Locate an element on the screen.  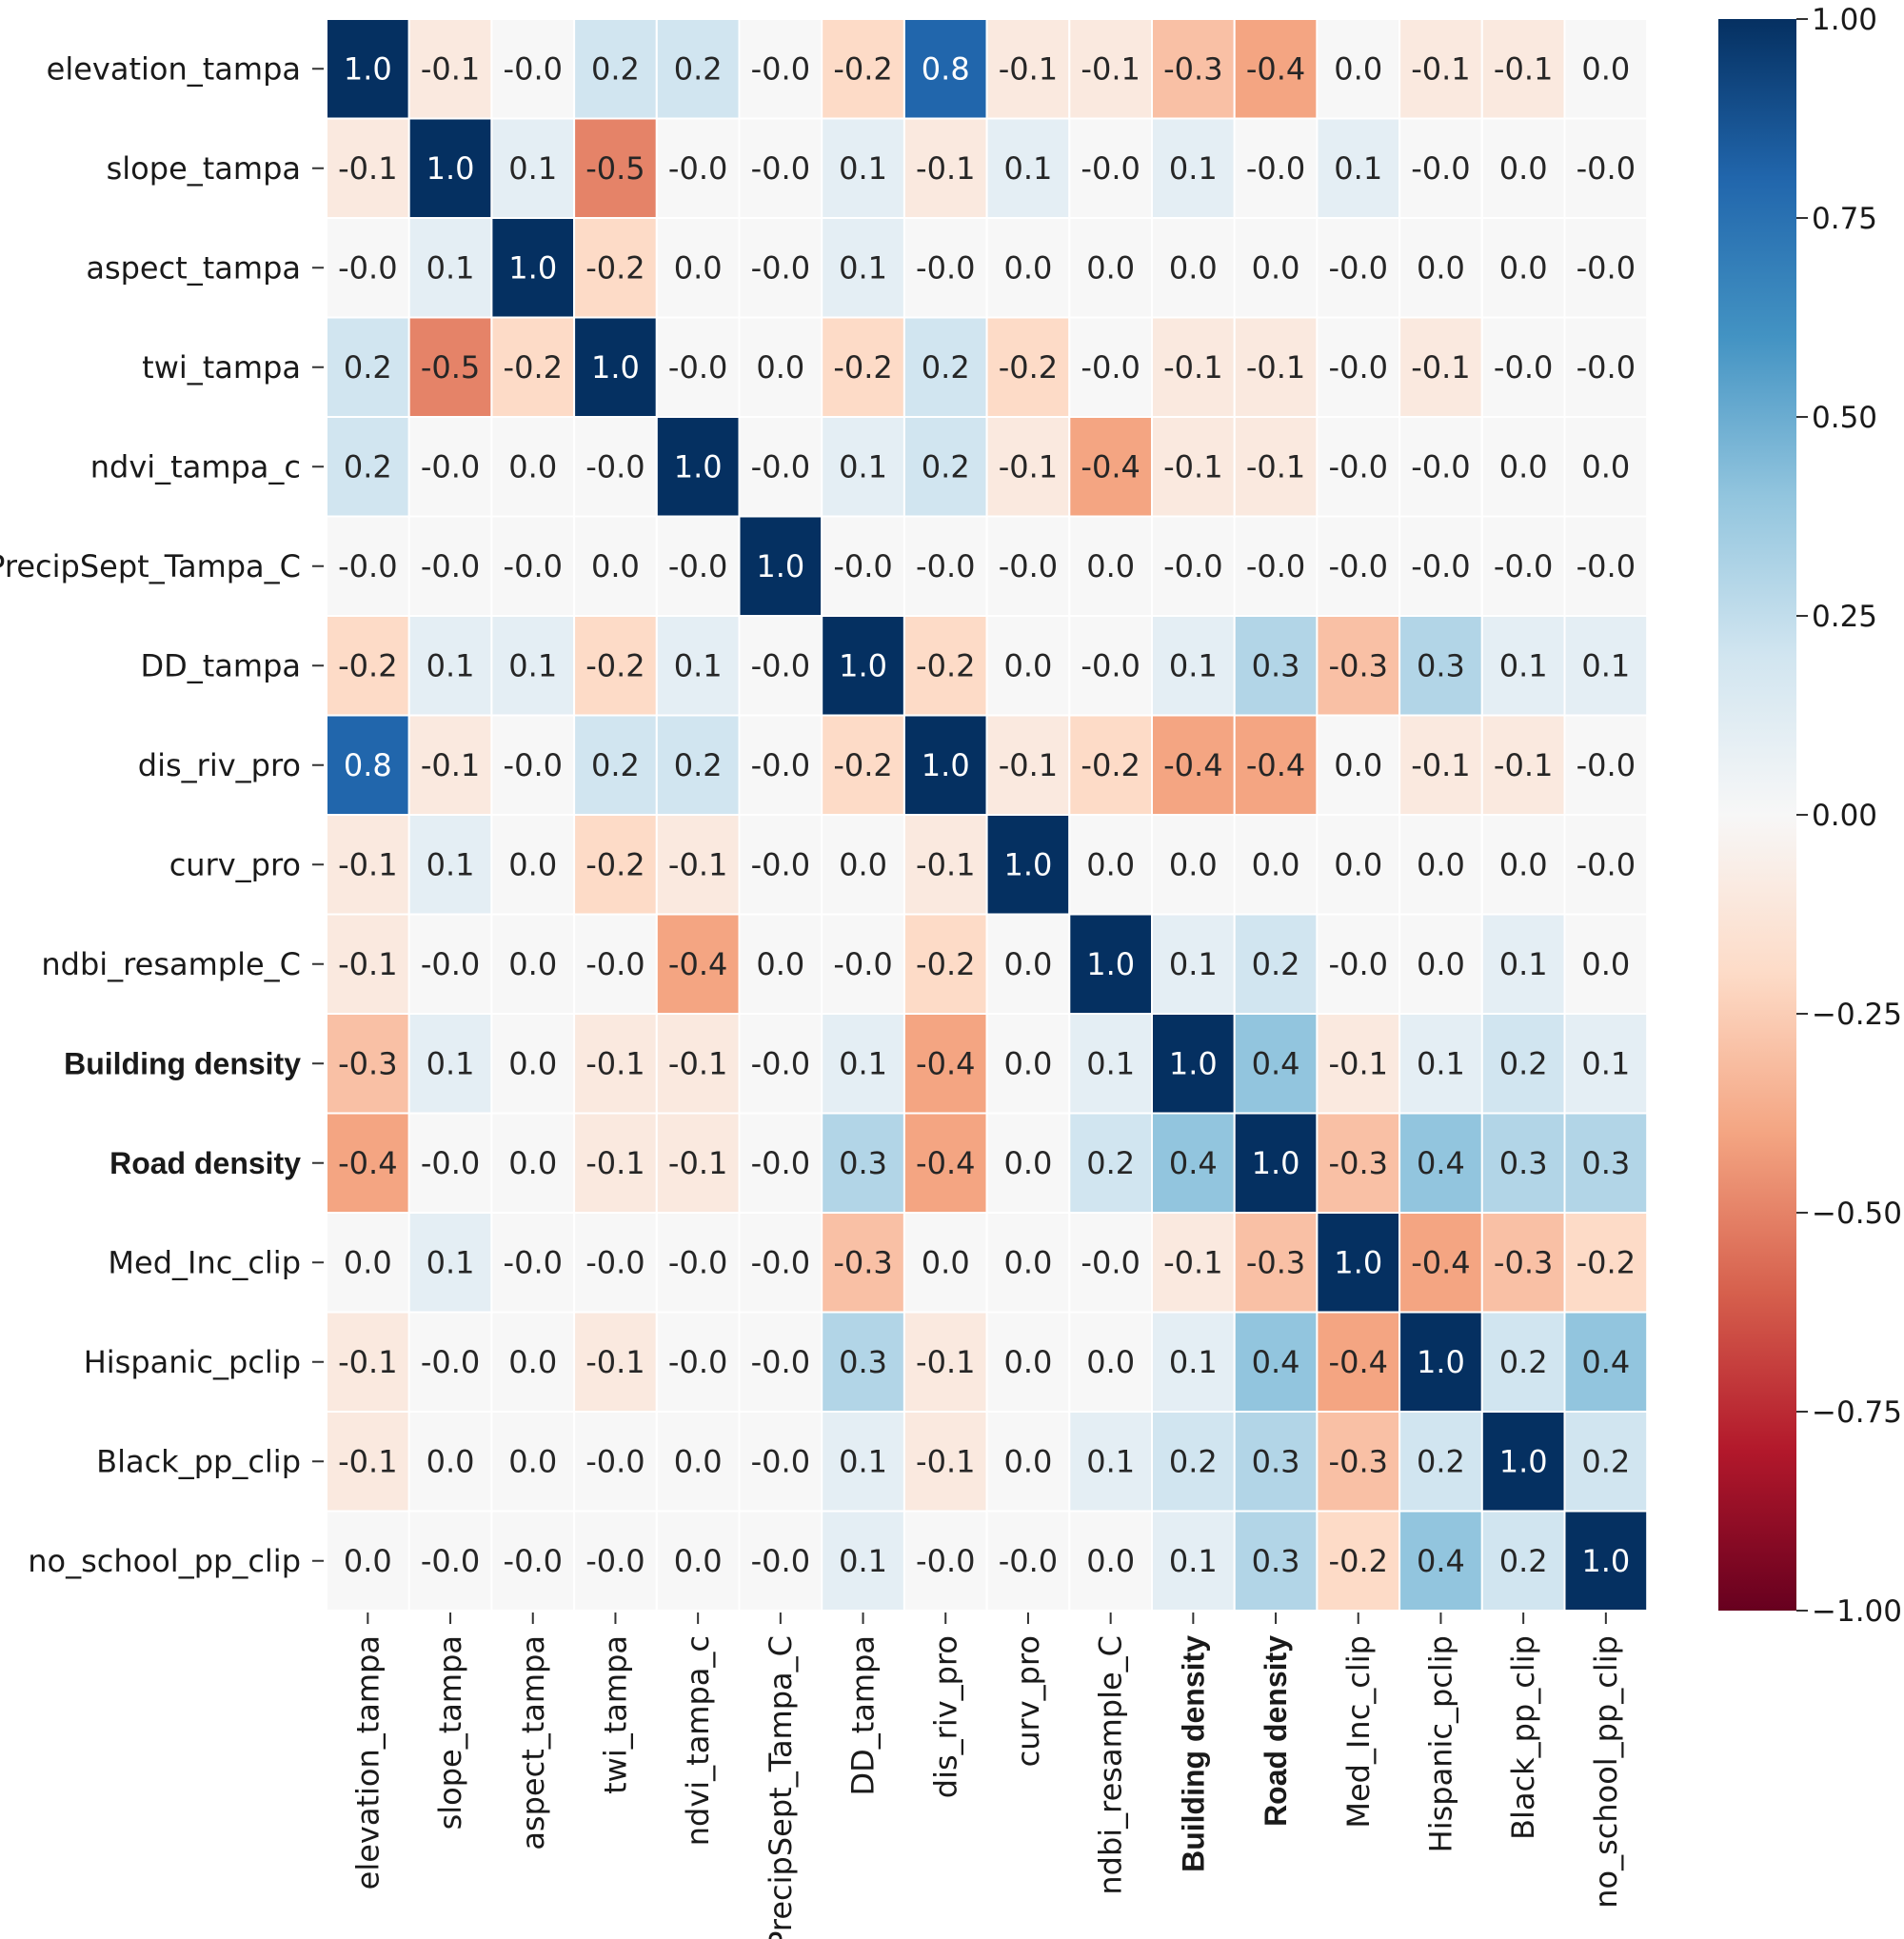
column-label: aspect_tampa is located at coordinates (533, 1742).